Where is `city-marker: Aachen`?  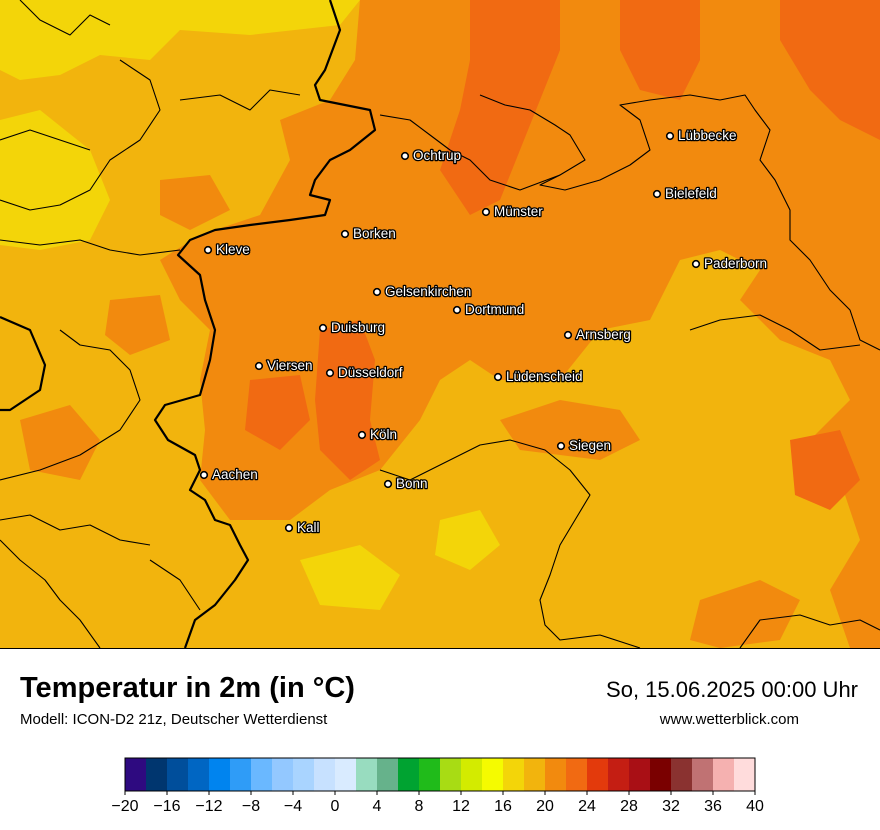 city-marker: Aachen is located at coordinates (229, 474).